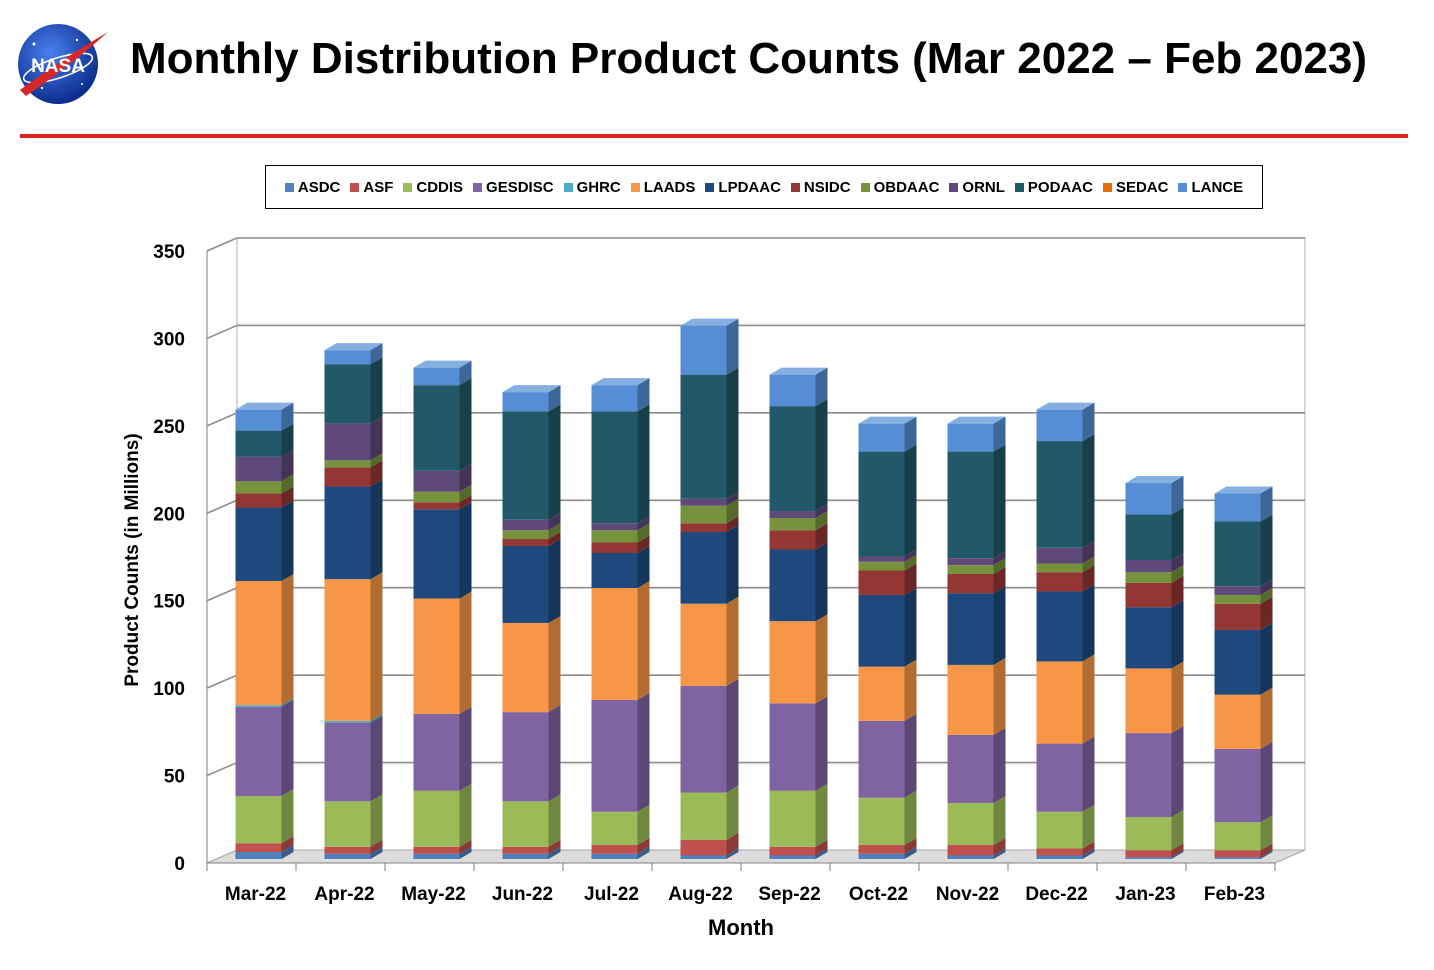  Describe the element at coordinates (700, 894) in the screenshot. I see `x-tick-label: Aug-22` at that location.